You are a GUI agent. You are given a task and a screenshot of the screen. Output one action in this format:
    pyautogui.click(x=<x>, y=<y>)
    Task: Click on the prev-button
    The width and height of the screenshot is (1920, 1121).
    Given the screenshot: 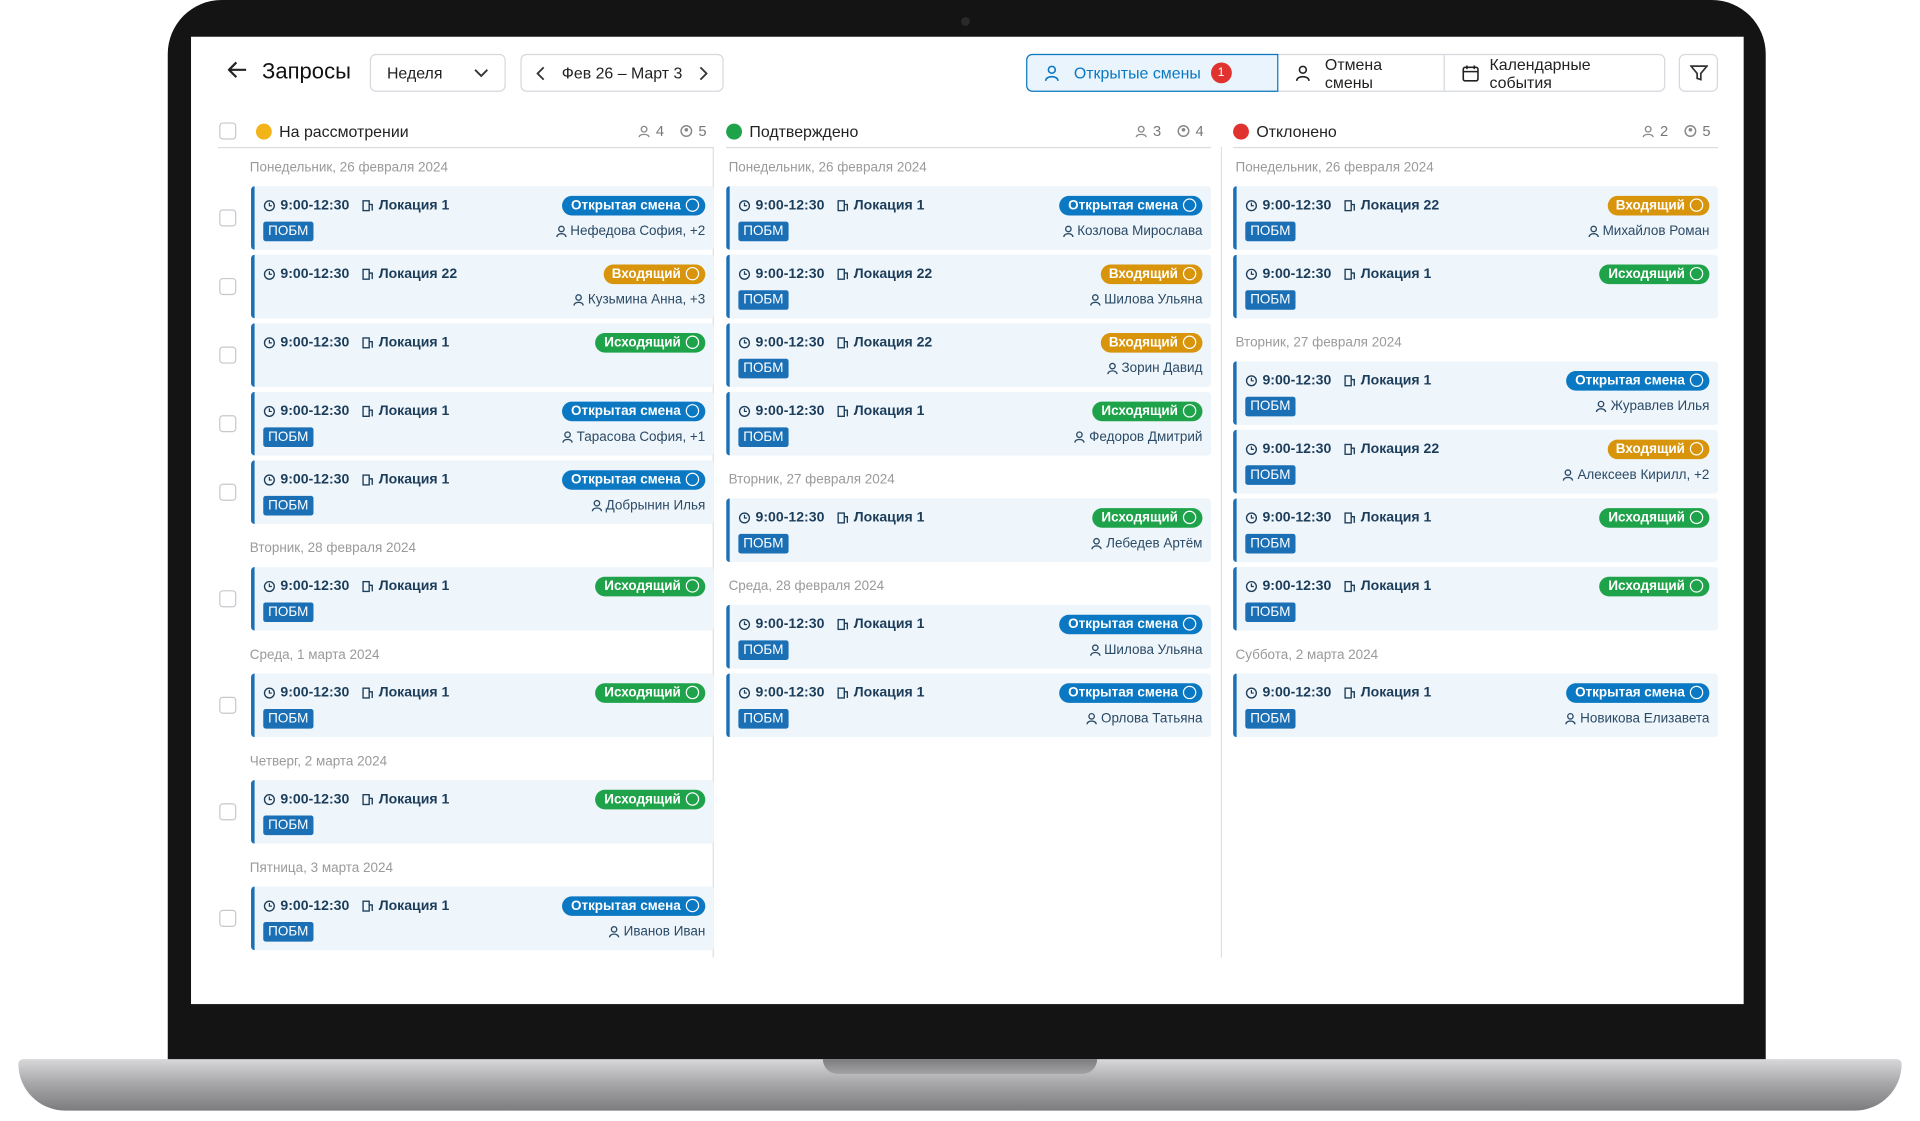 What is the action you would take?
    pyautogui.click(x=541, y=73)
    